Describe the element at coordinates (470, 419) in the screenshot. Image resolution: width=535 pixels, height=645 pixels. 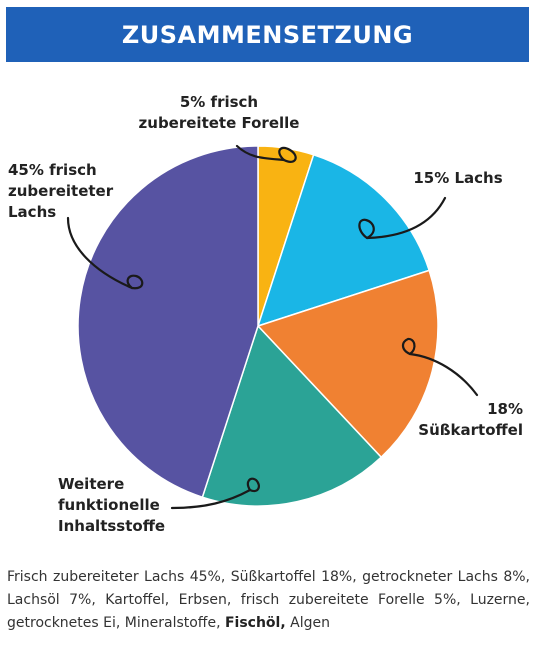
I see `slice-label-2: 18% Süßkartoffel` at that location.